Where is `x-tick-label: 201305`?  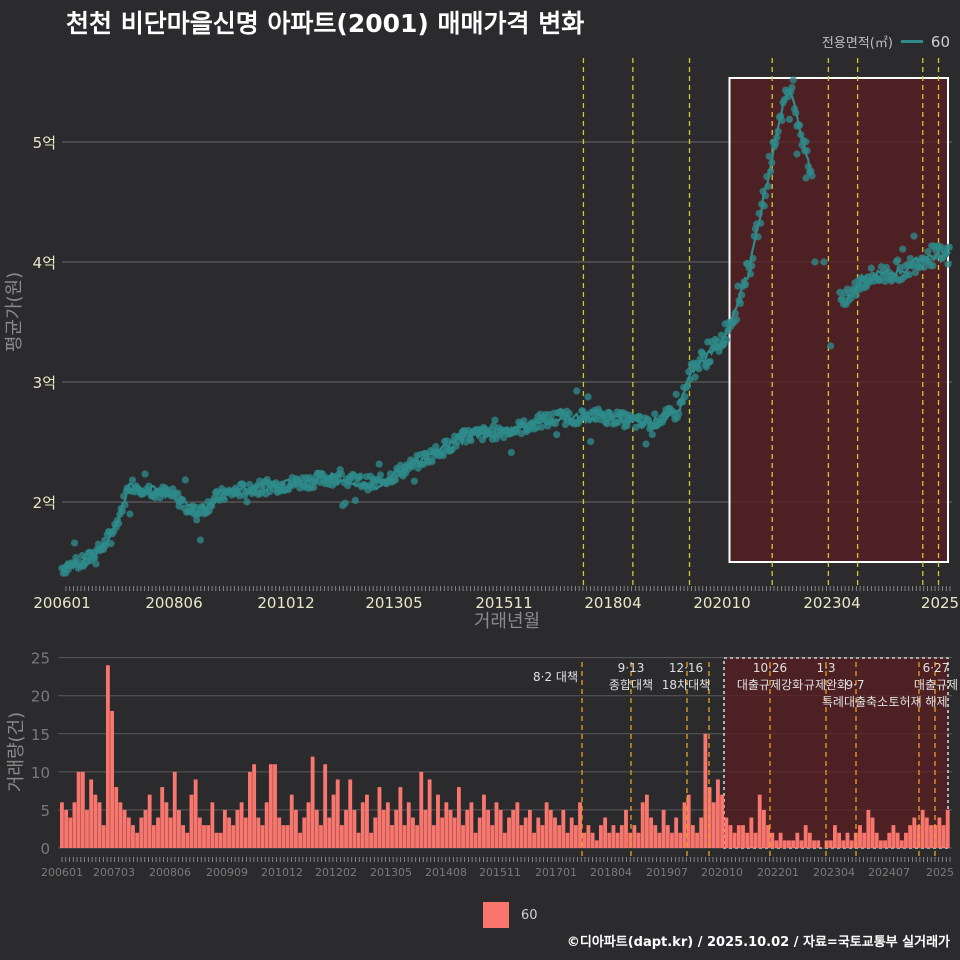 x-tick-label: 201305 is located at coordinates (391, 872).